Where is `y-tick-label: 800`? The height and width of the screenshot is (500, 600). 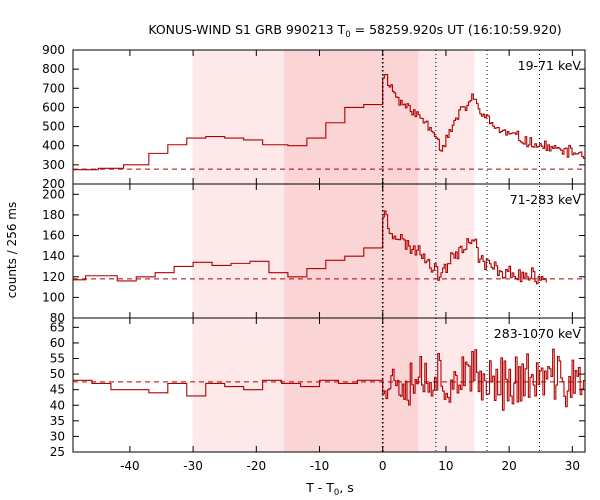
y-tick-label: 800 is located at coordinates (53, 69).